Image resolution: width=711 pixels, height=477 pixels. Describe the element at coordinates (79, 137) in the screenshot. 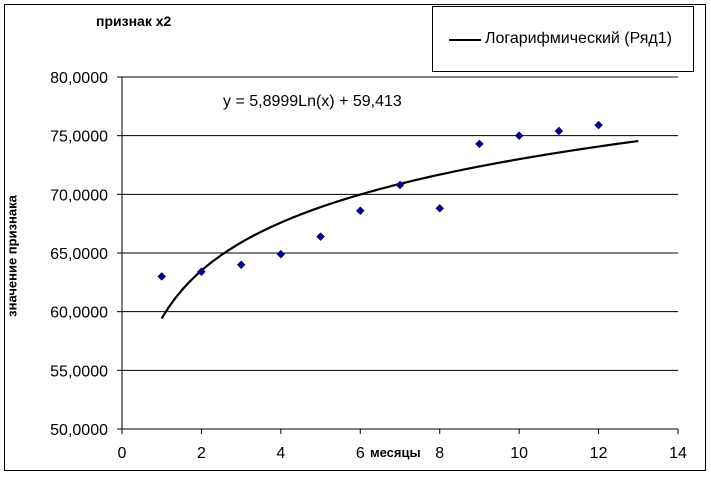

I see `y-tick-label: 75,0000` at that location.